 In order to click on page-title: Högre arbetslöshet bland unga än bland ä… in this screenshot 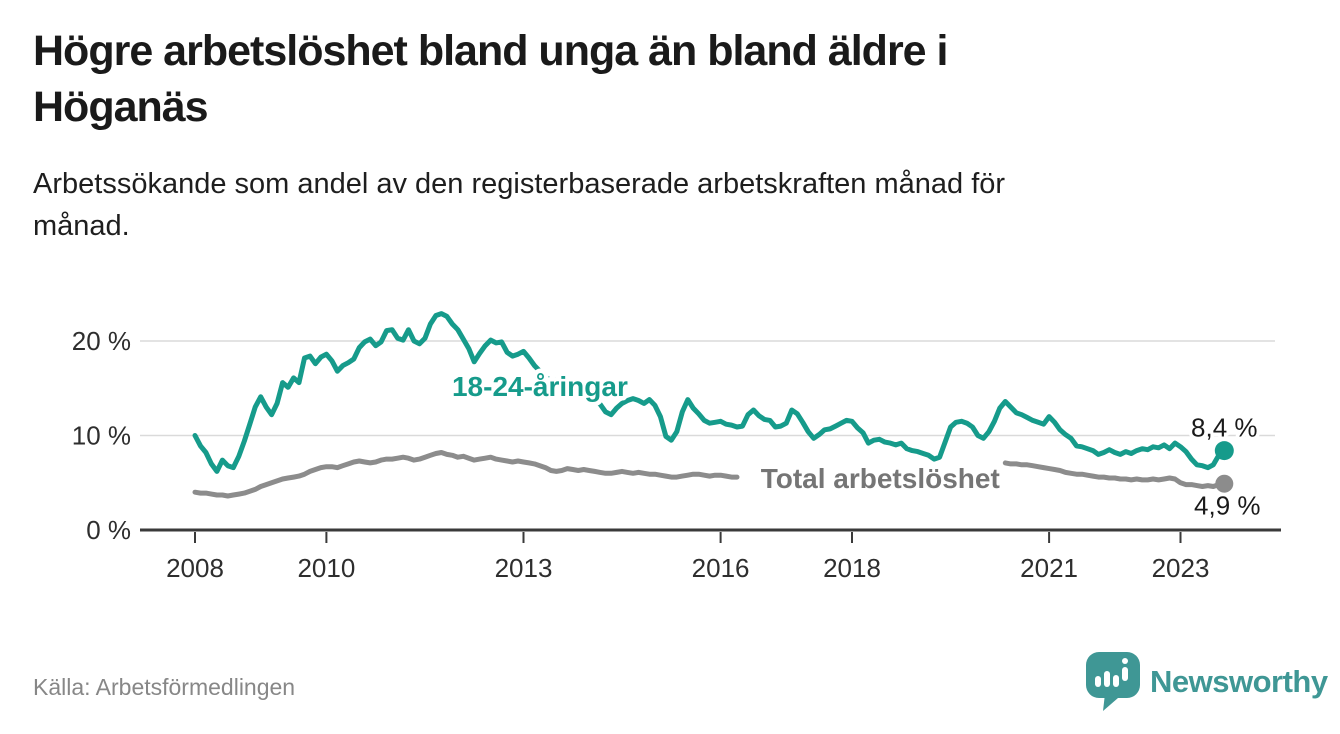, I will do `click(623, 80)`.